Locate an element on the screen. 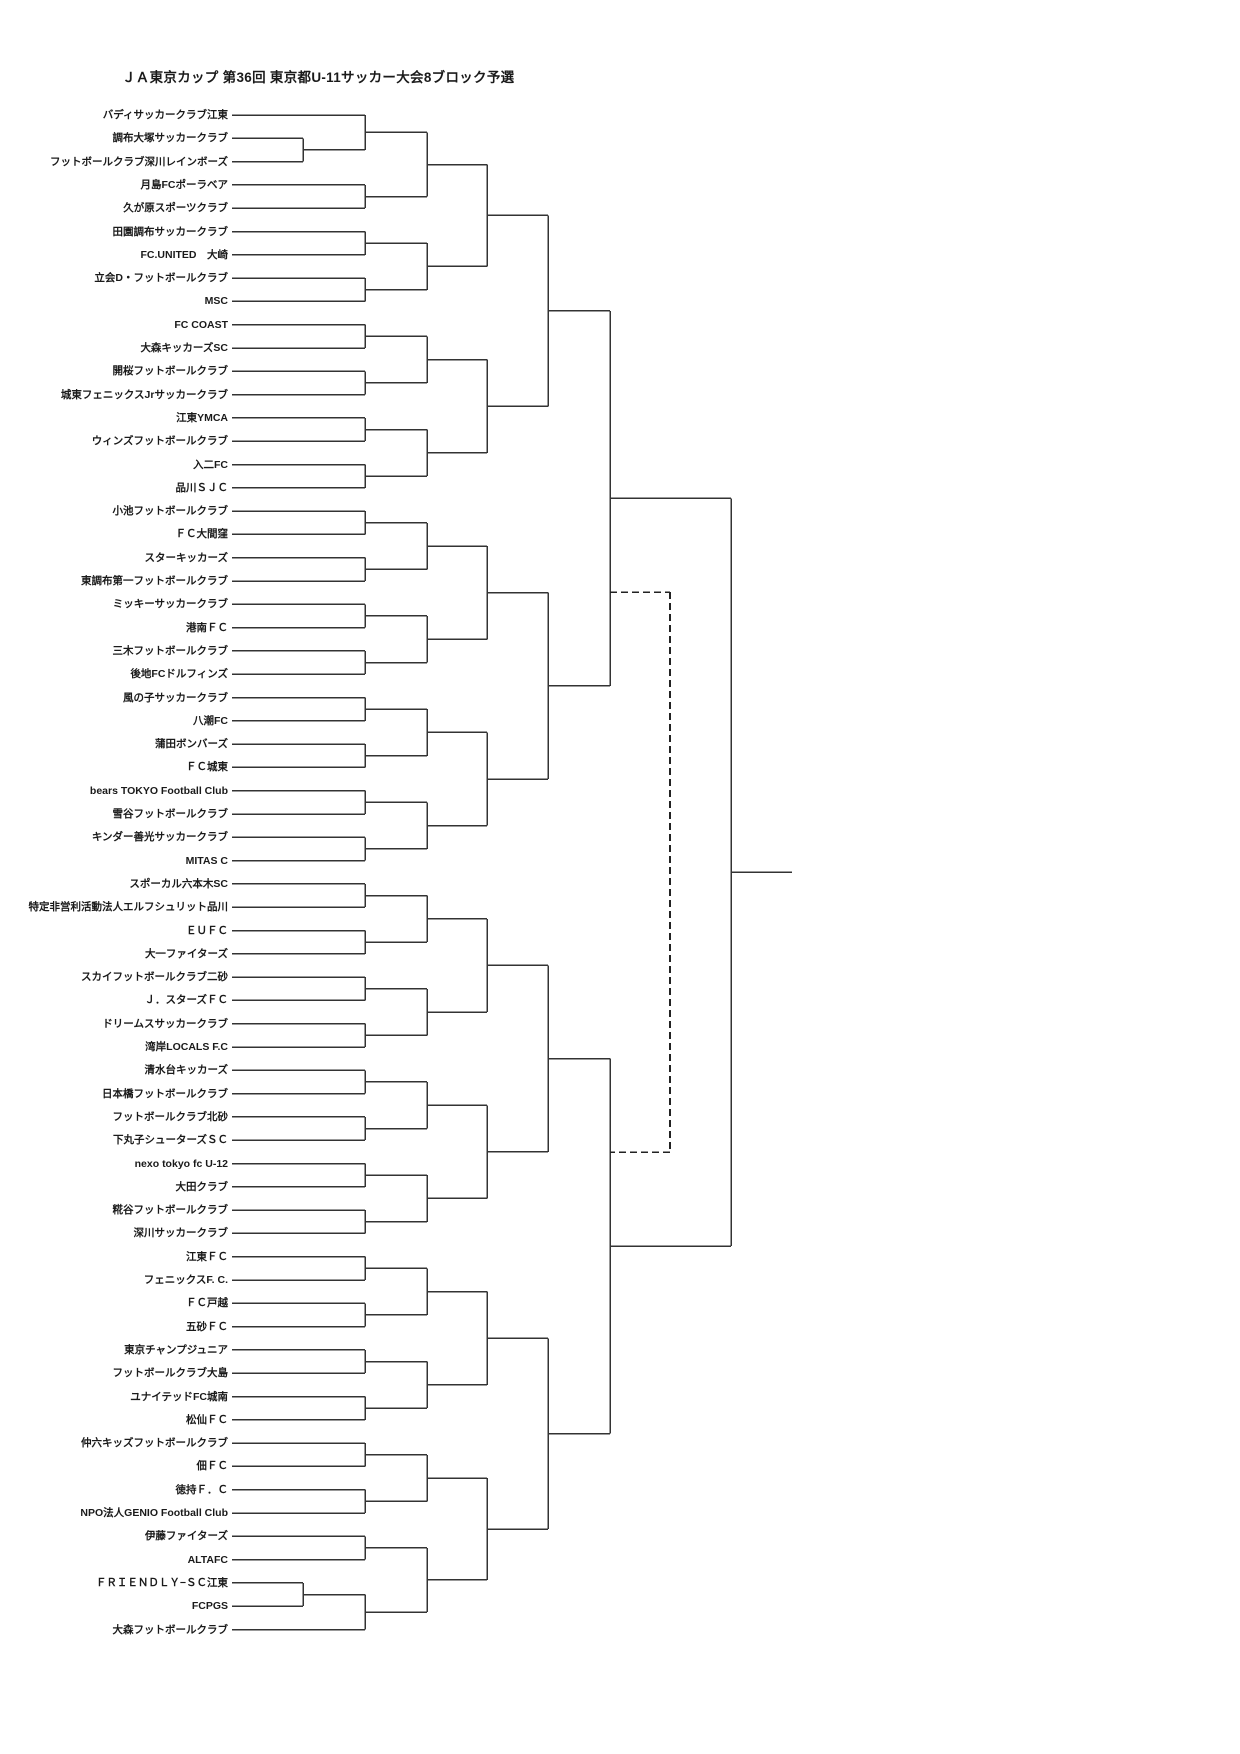 The image size is (1240, 1754). team-label: FCPGS is located at coordinates (209, 1606).